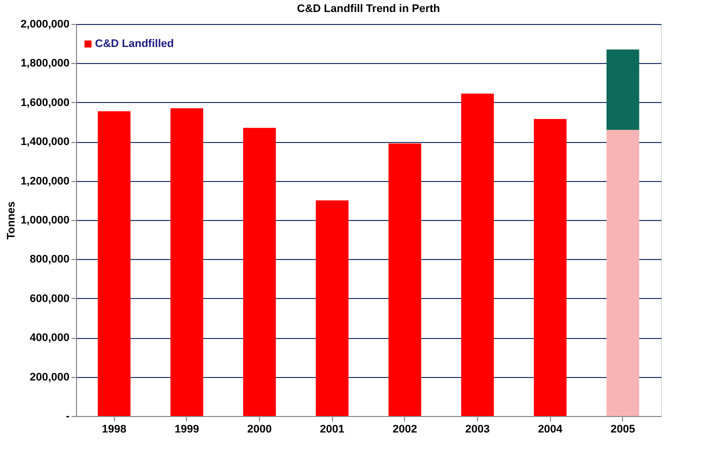 The image size is (701, 453). I want to click on y-tick-label: 800,000, so click(50, 260).